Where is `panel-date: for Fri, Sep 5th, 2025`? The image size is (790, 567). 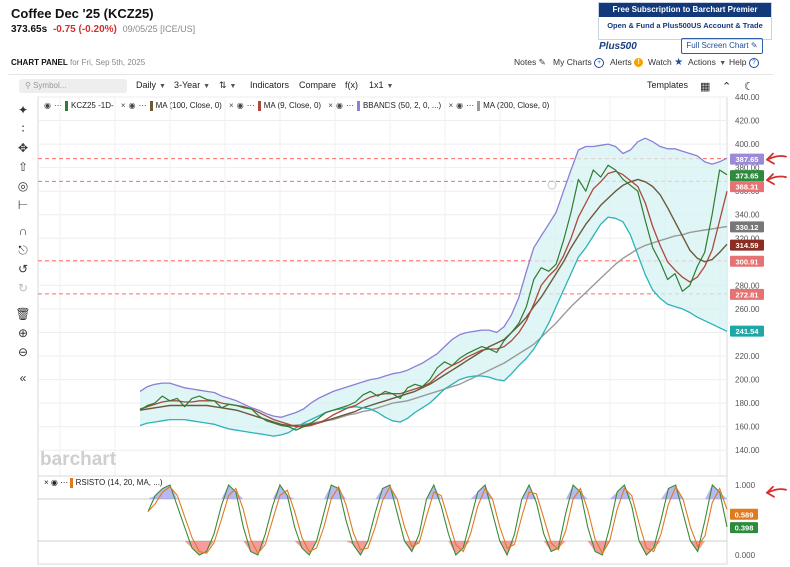 panel-date: for Fri, Sep 5th, 2025 is located at coordinates (107, 62).